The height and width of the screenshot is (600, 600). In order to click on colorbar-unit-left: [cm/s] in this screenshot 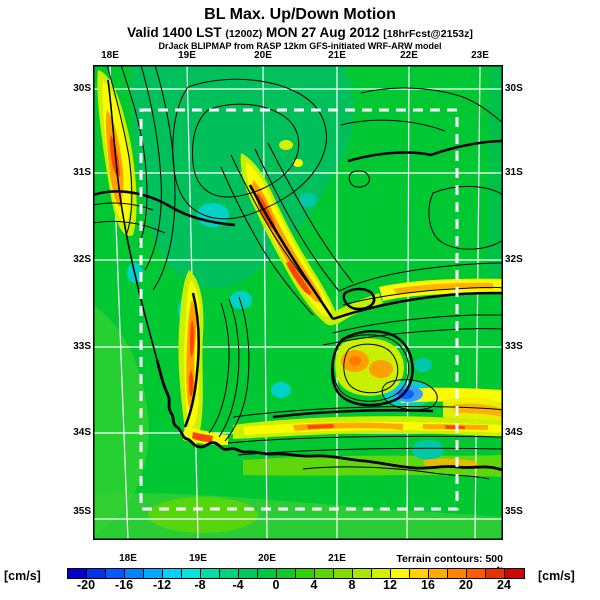, I will do `click(22, 576)`.